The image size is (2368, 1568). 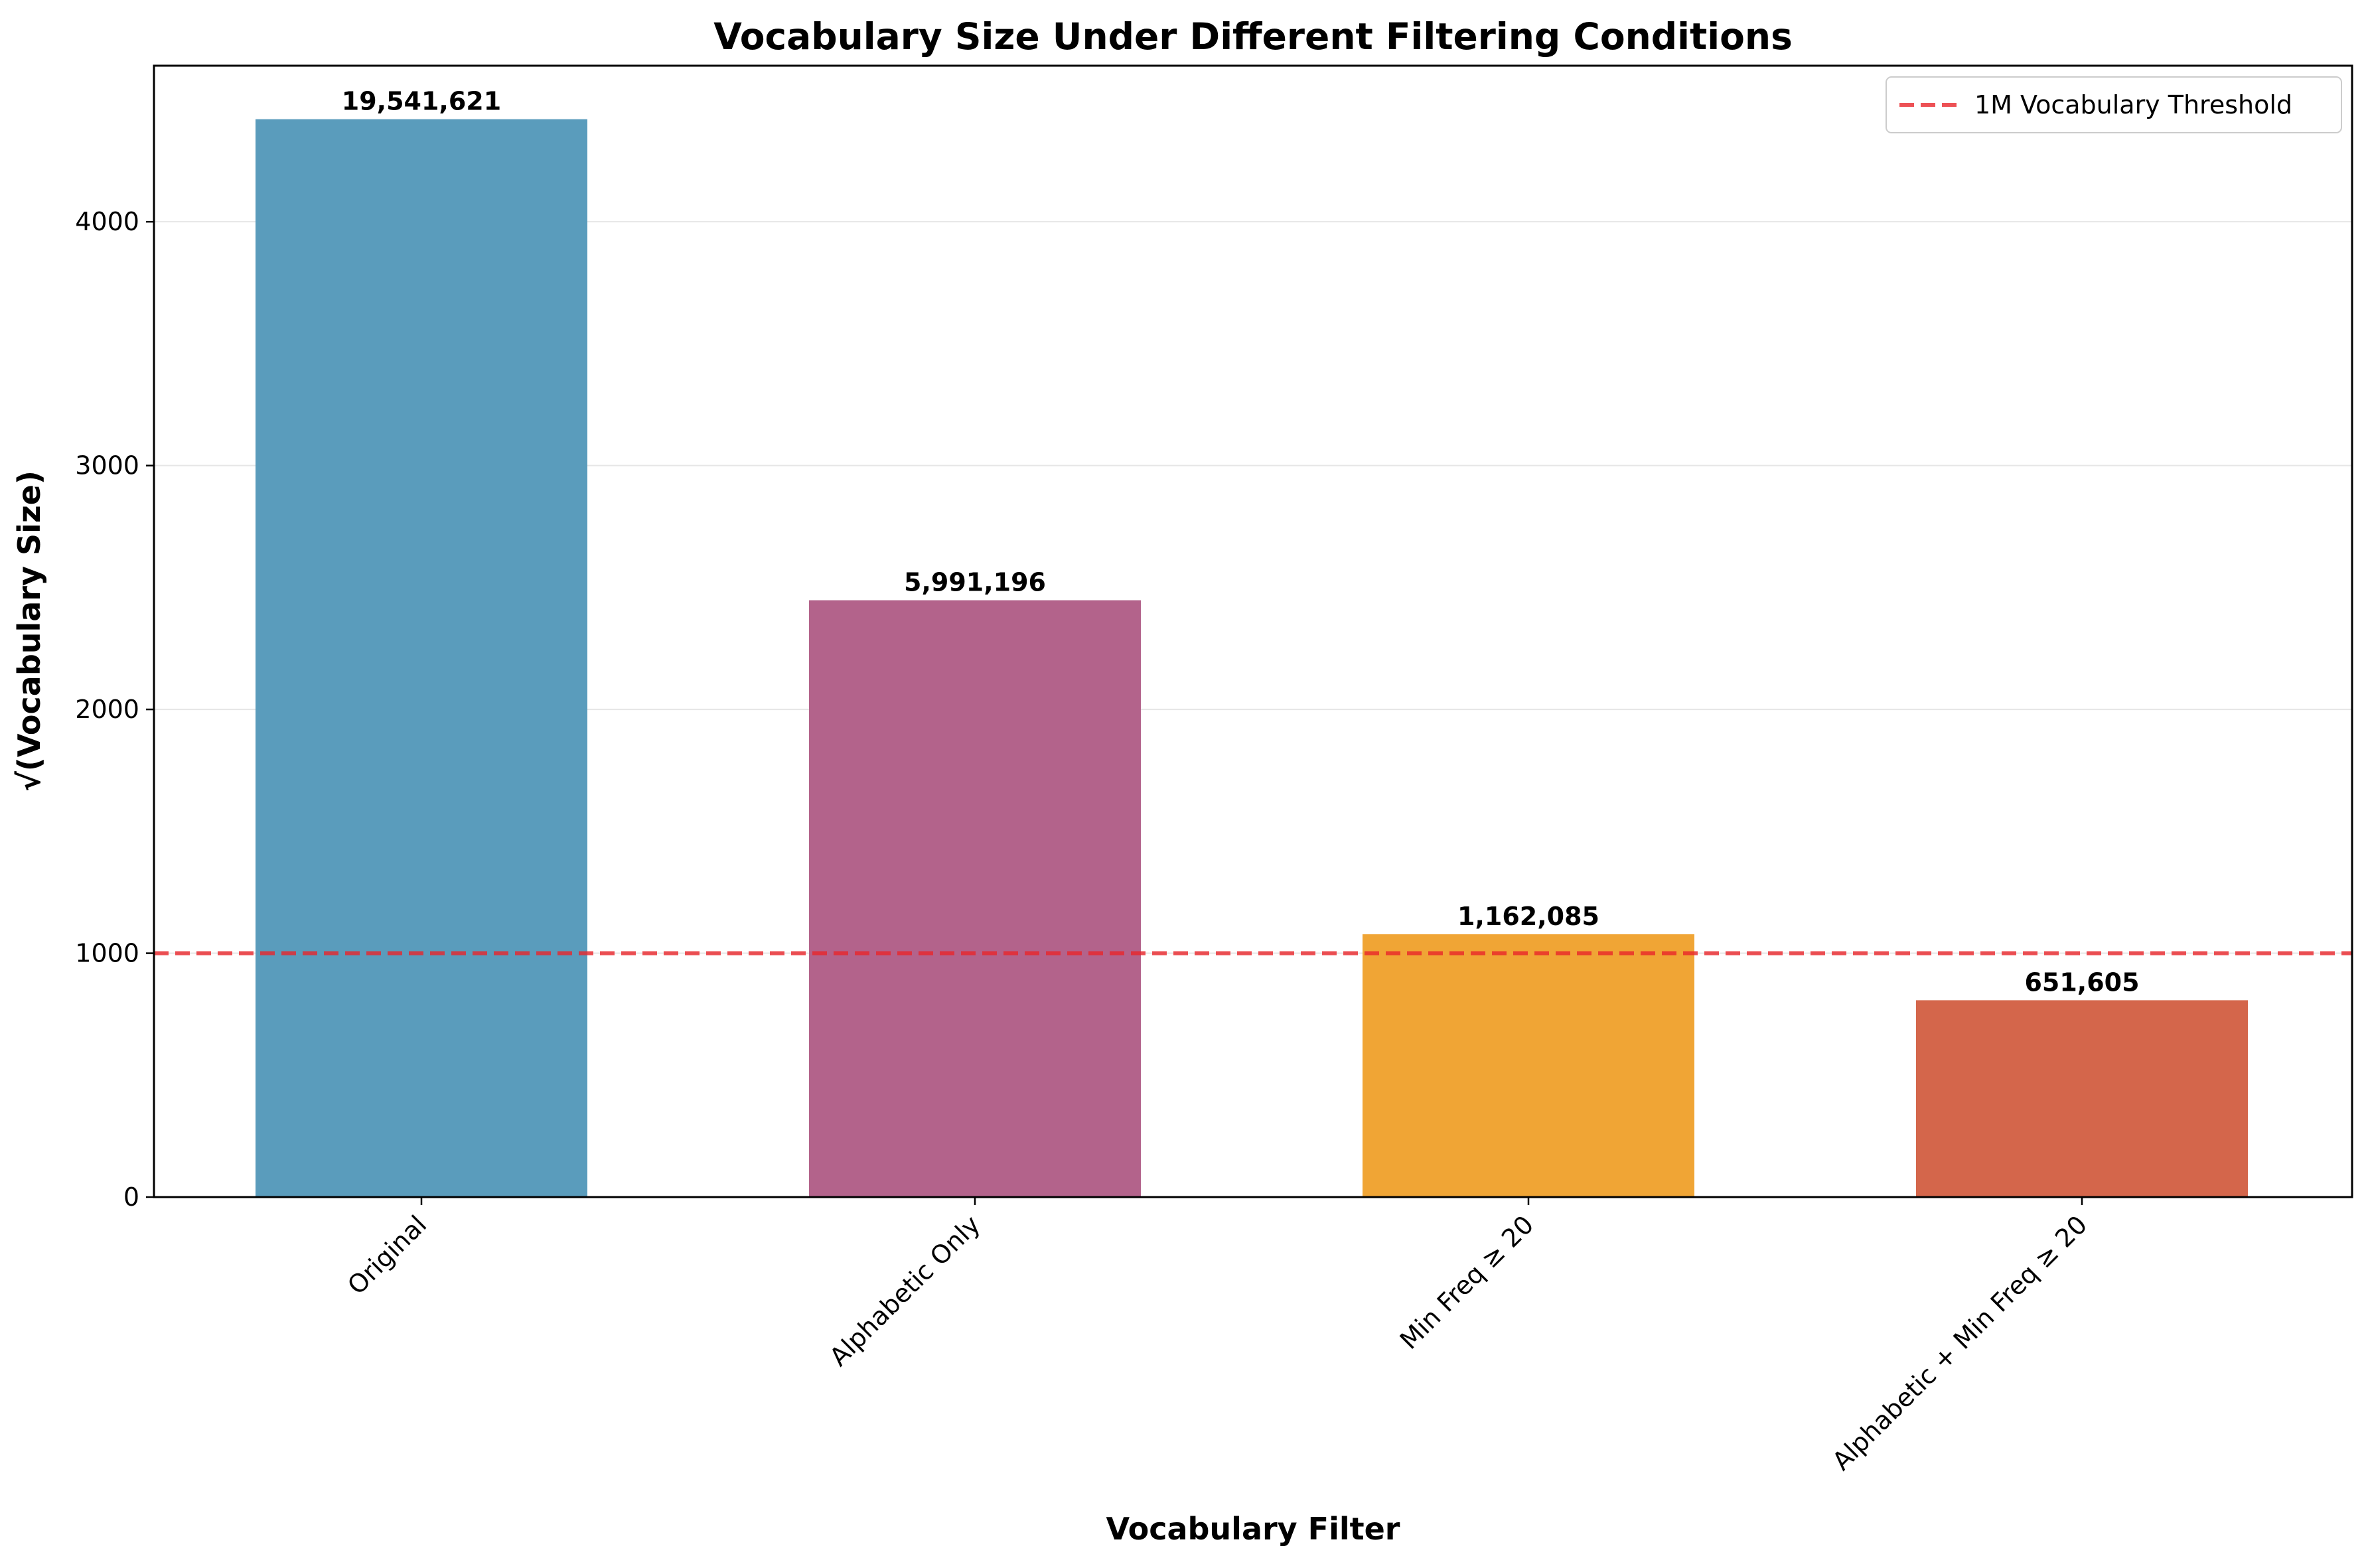 I want to click on x-tick-label: Alphabetic Only, so click(x=905, y=1291).